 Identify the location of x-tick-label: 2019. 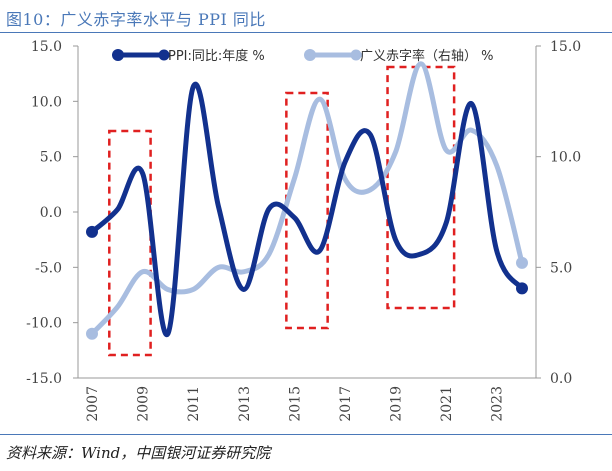
(397, 404).